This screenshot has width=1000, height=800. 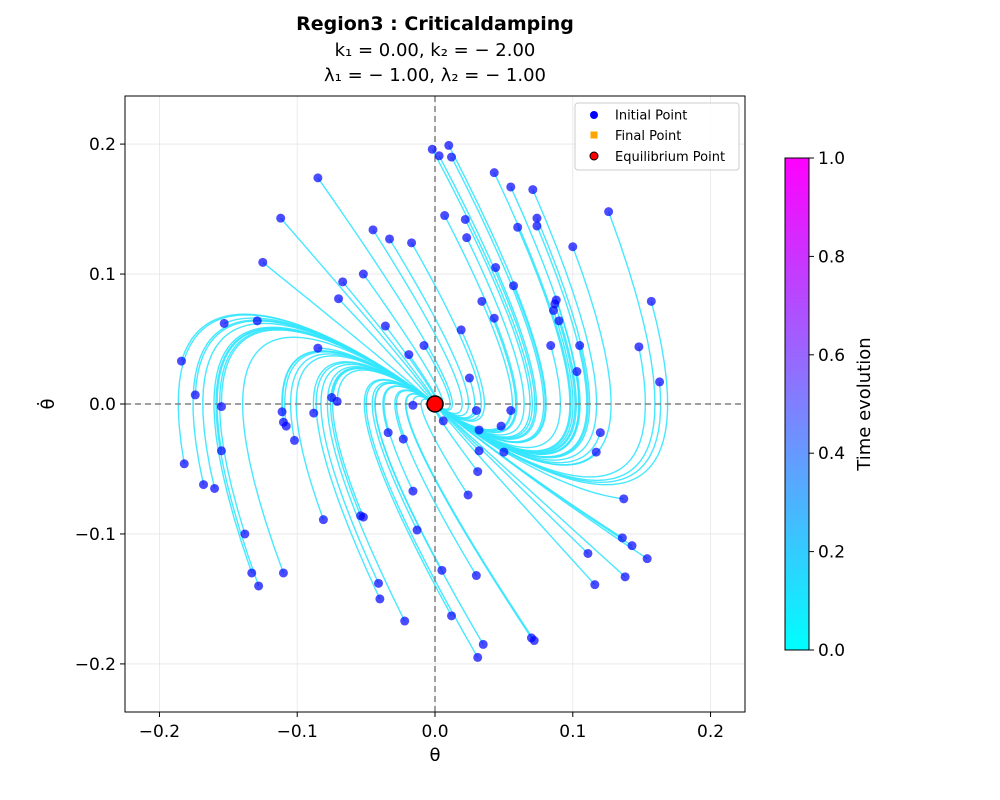 I want to click on colorbar-ticks: 0.0 0.2 0.4 0.6 0.8 1.0, so click(x=827, y=405).